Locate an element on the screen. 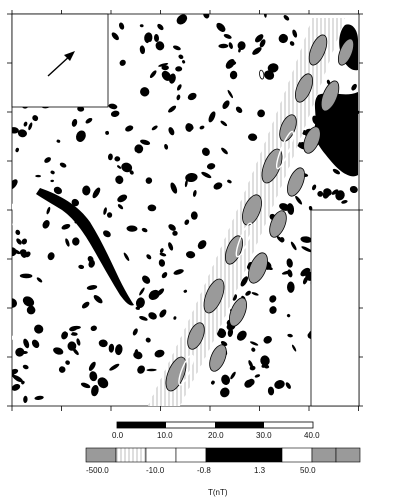 This screenshot has height=500, width=397. dark-linear-feature is located at coordinates (85, 247).